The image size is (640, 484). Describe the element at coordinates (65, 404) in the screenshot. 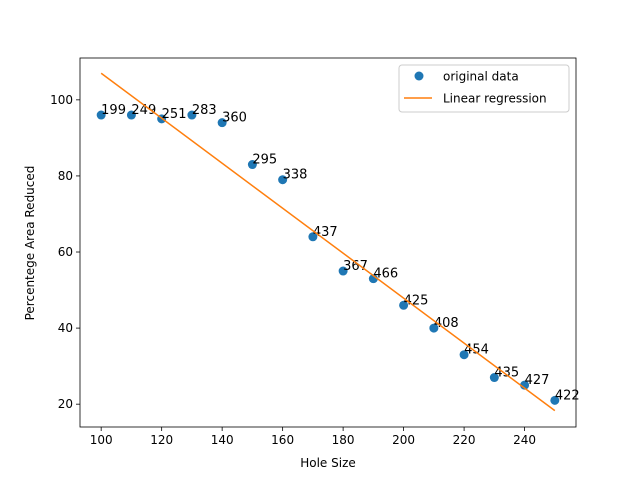

I see `y-tick-label: 20` at that location.